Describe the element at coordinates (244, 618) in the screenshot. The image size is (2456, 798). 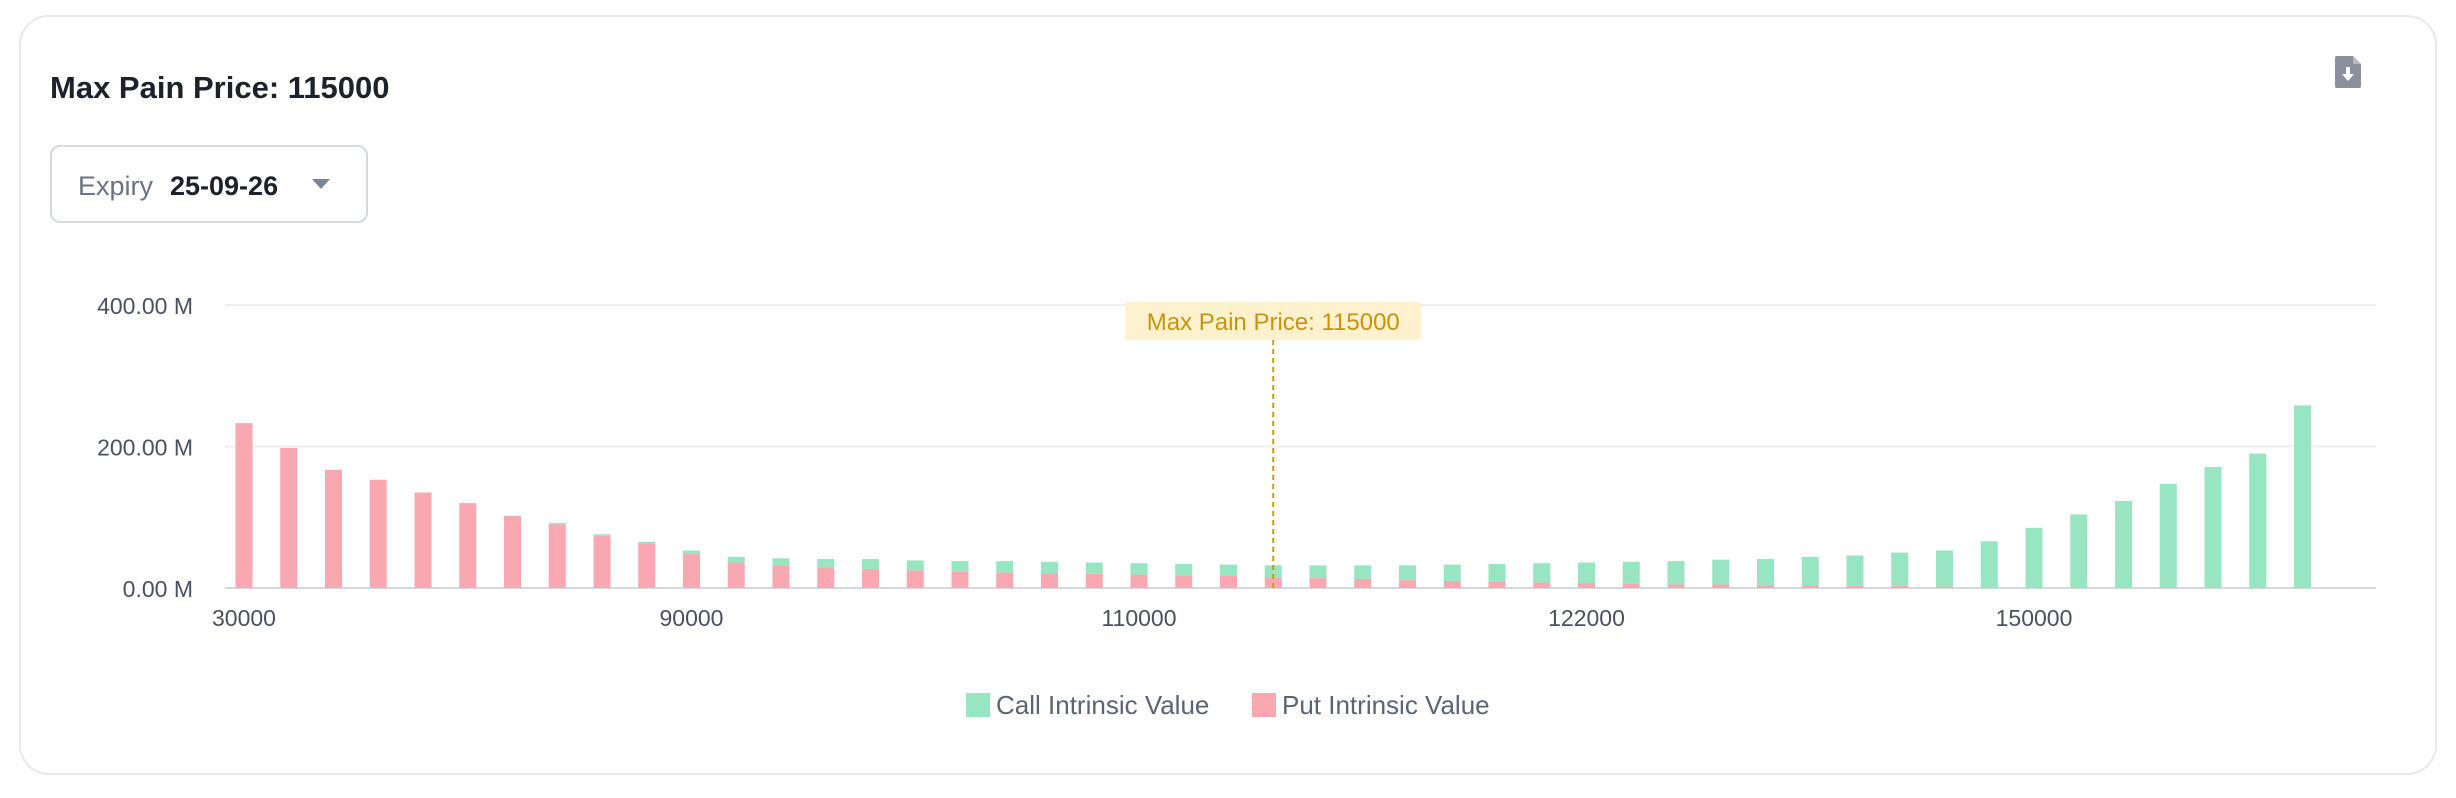
I see `x-tick-label: 30000` at that location.